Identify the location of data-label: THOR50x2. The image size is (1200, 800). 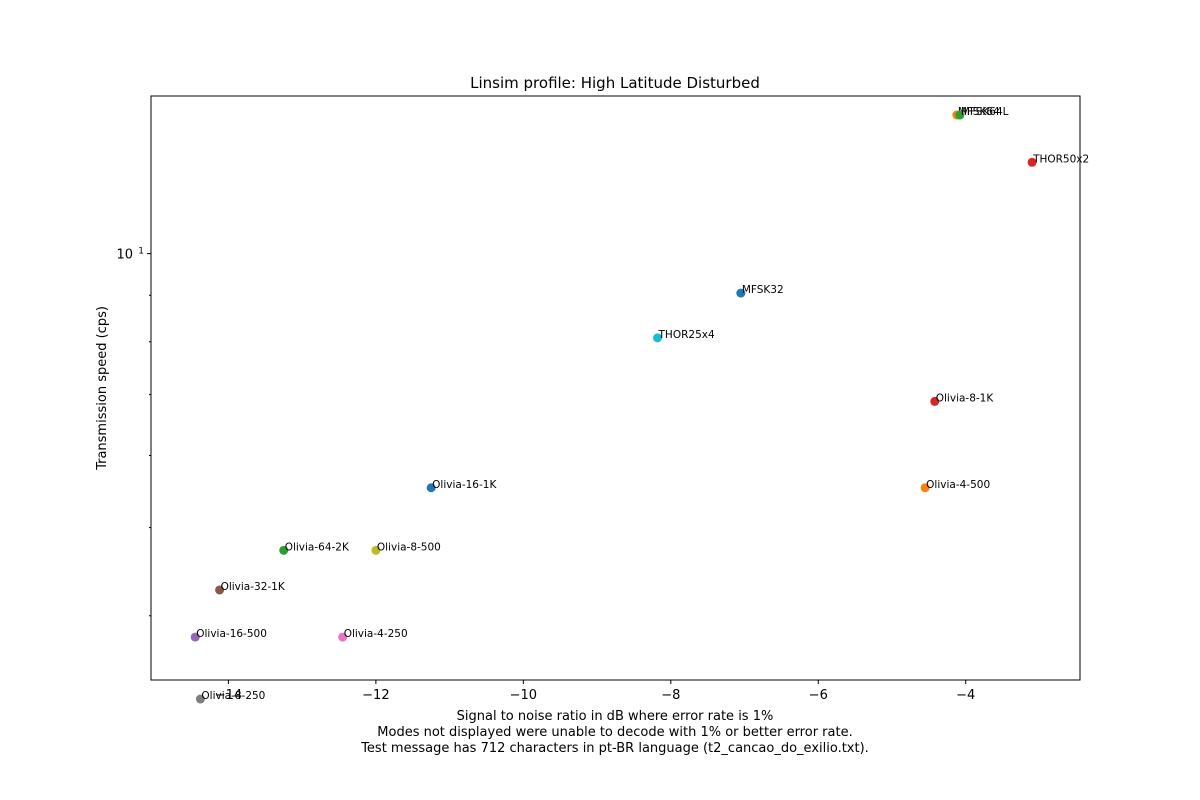
(1060, 159).